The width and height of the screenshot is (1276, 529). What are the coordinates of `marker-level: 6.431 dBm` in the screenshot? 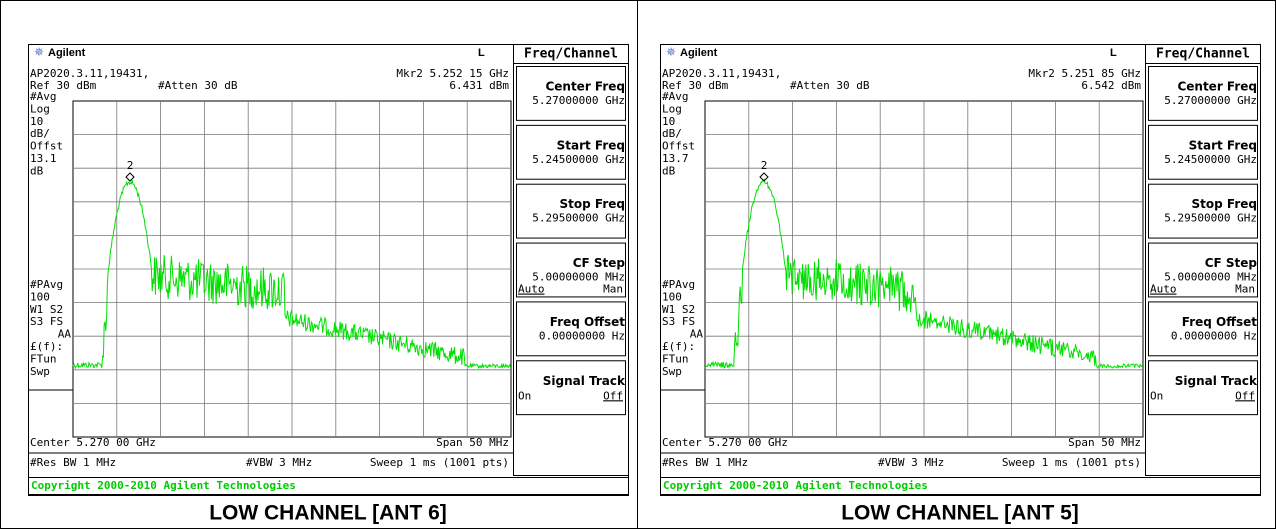 It's located at (479, 85).